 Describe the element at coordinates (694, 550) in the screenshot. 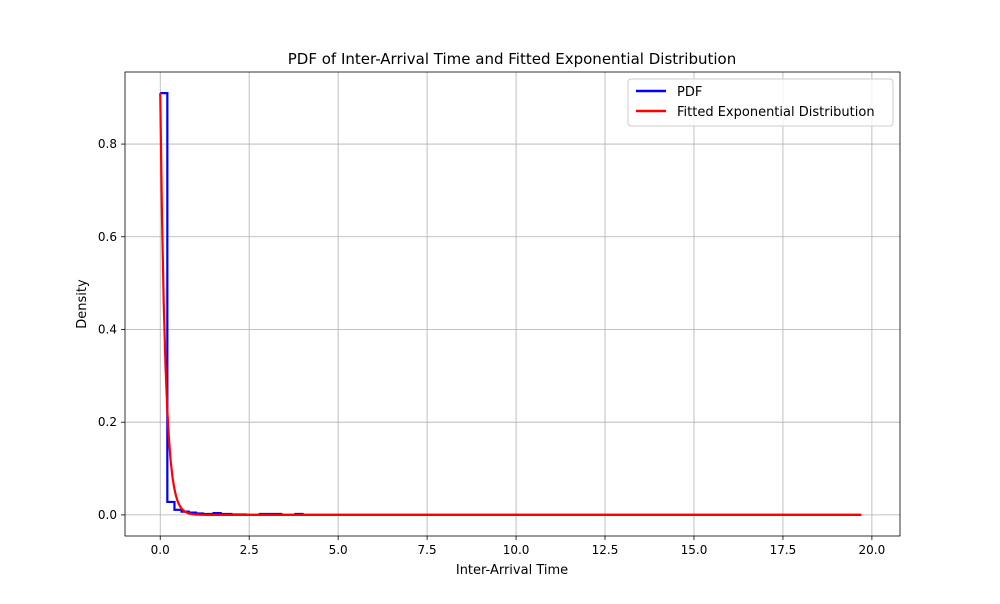

I see `x-tick-label: 15.0` at that location.